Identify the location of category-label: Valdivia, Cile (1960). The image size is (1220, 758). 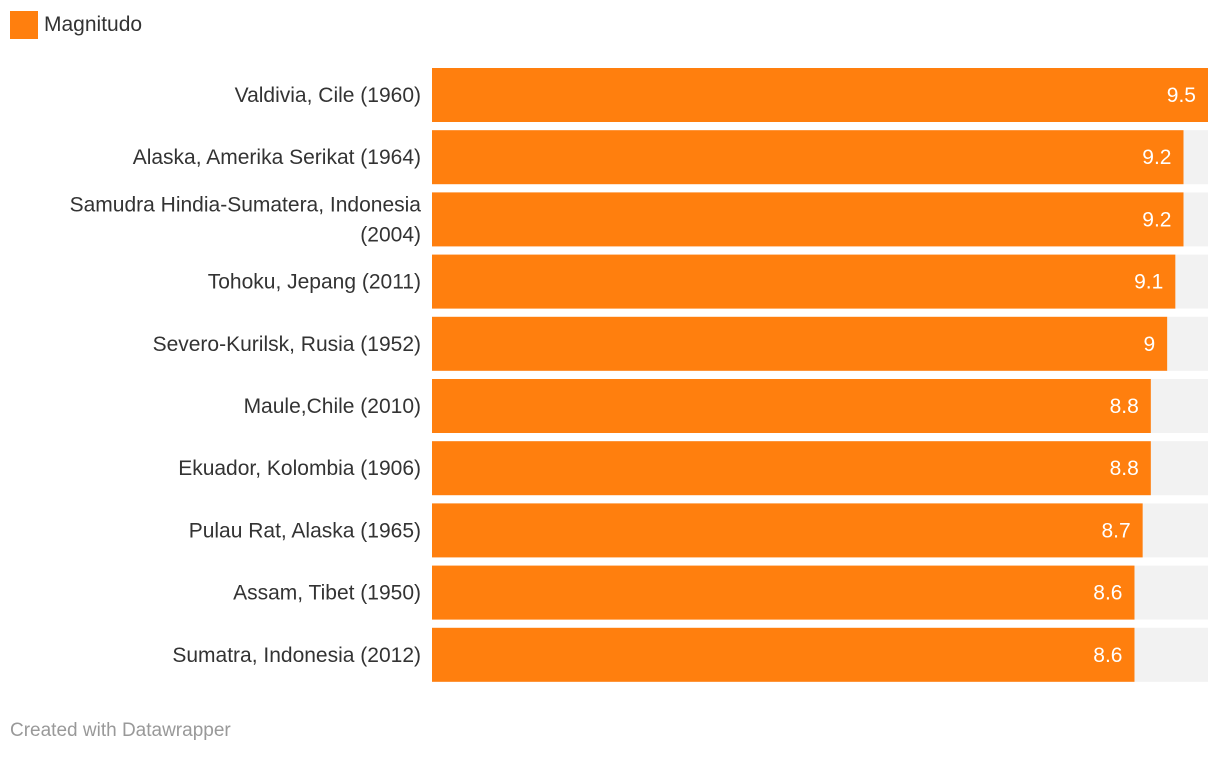
(328, 95).